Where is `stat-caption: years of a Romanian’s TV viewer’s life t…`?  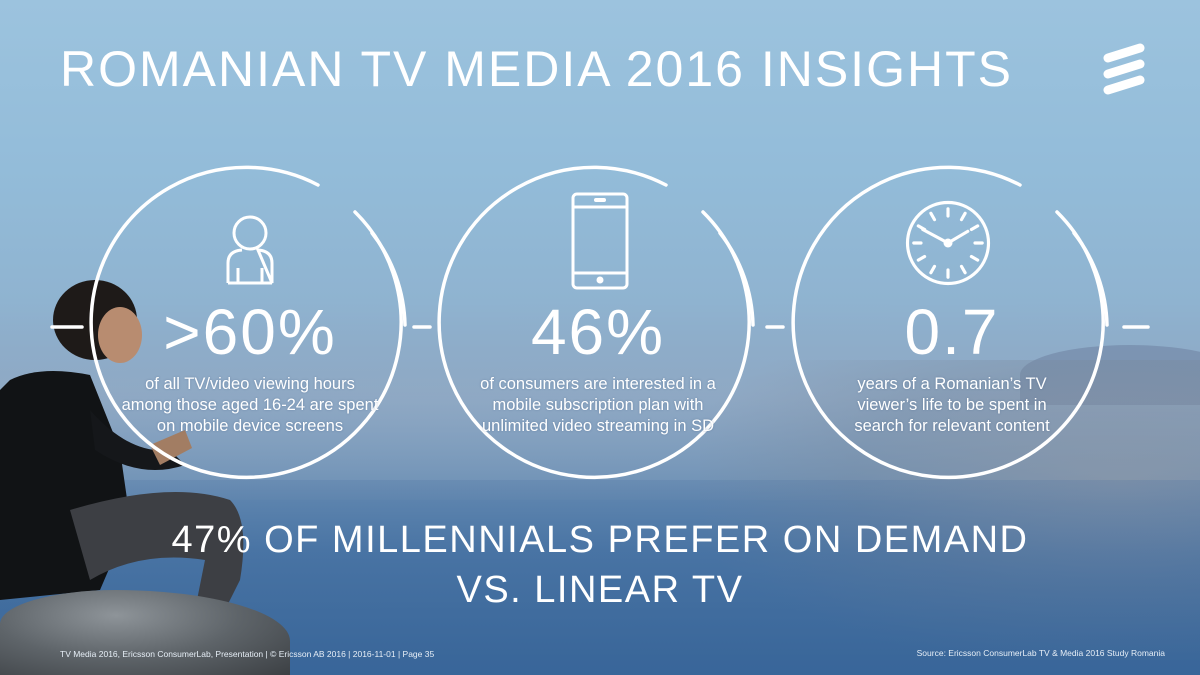
stat-caption: years of a Romanian’s TV viewer’s life t… is located at coordinates (952, 405).